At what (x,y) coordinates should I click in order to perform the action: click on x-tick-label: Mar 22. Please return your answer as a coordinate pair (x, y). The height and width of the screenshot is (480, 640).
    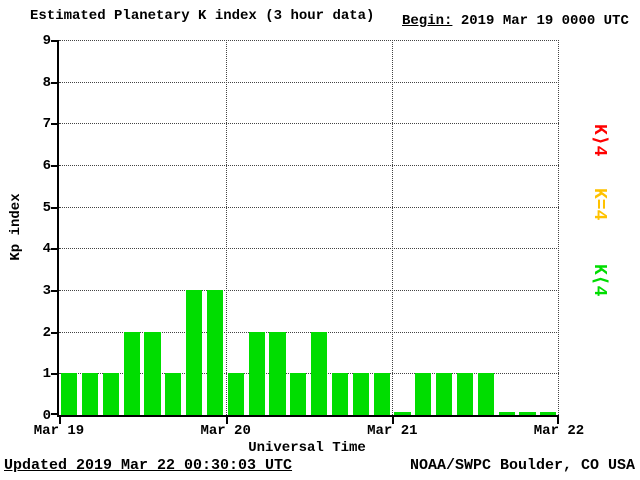
    Looking at the image, I should click on (559, 431).